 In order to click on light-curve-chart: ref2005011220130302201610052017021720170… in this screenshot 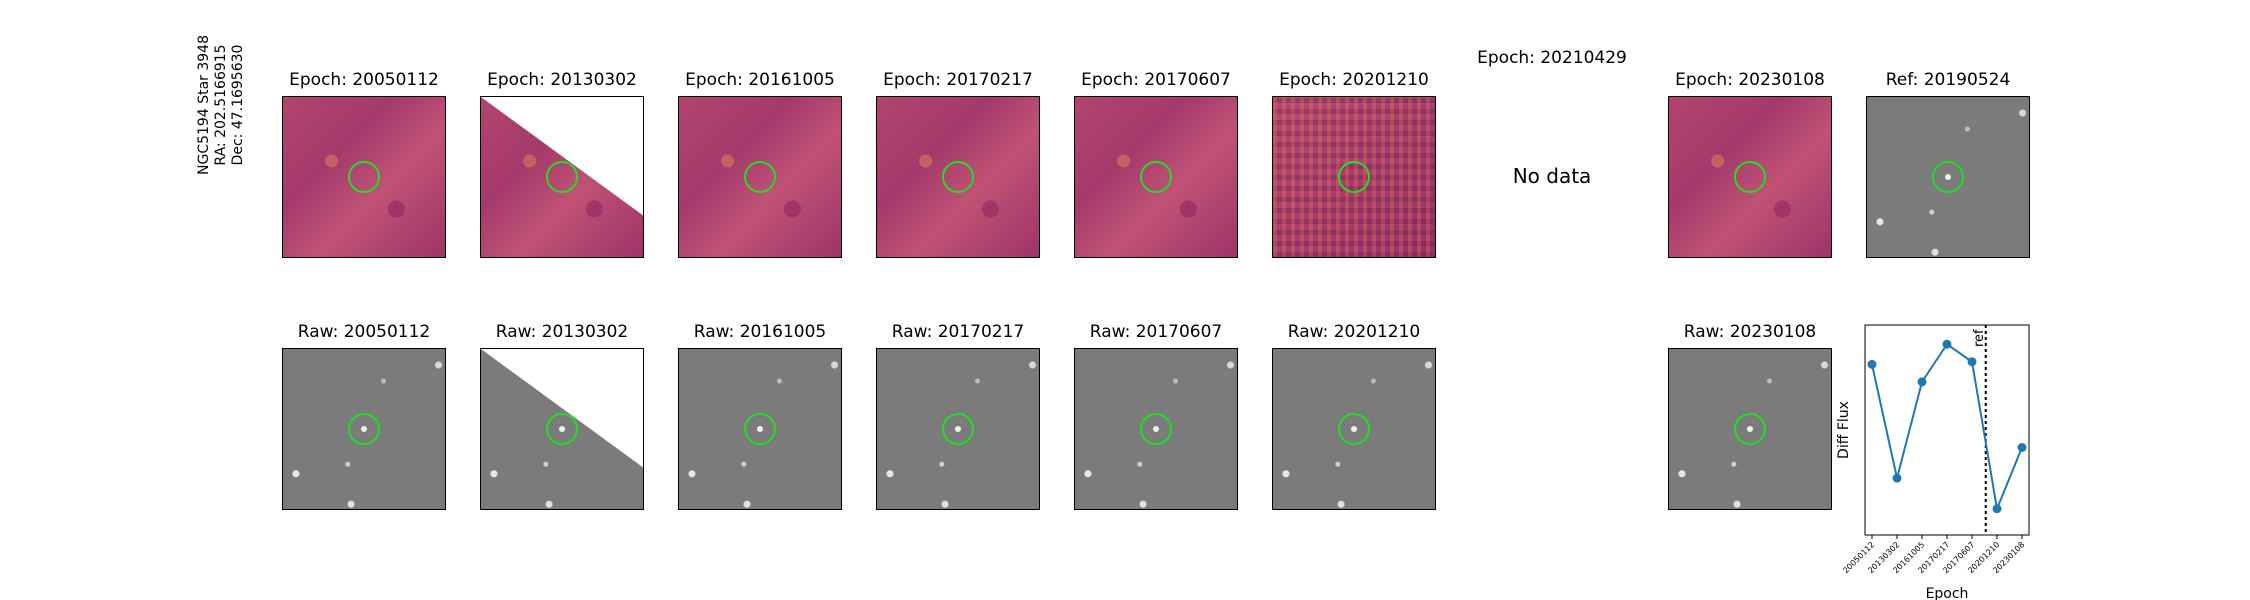, I will do `click(1933, 462)`.